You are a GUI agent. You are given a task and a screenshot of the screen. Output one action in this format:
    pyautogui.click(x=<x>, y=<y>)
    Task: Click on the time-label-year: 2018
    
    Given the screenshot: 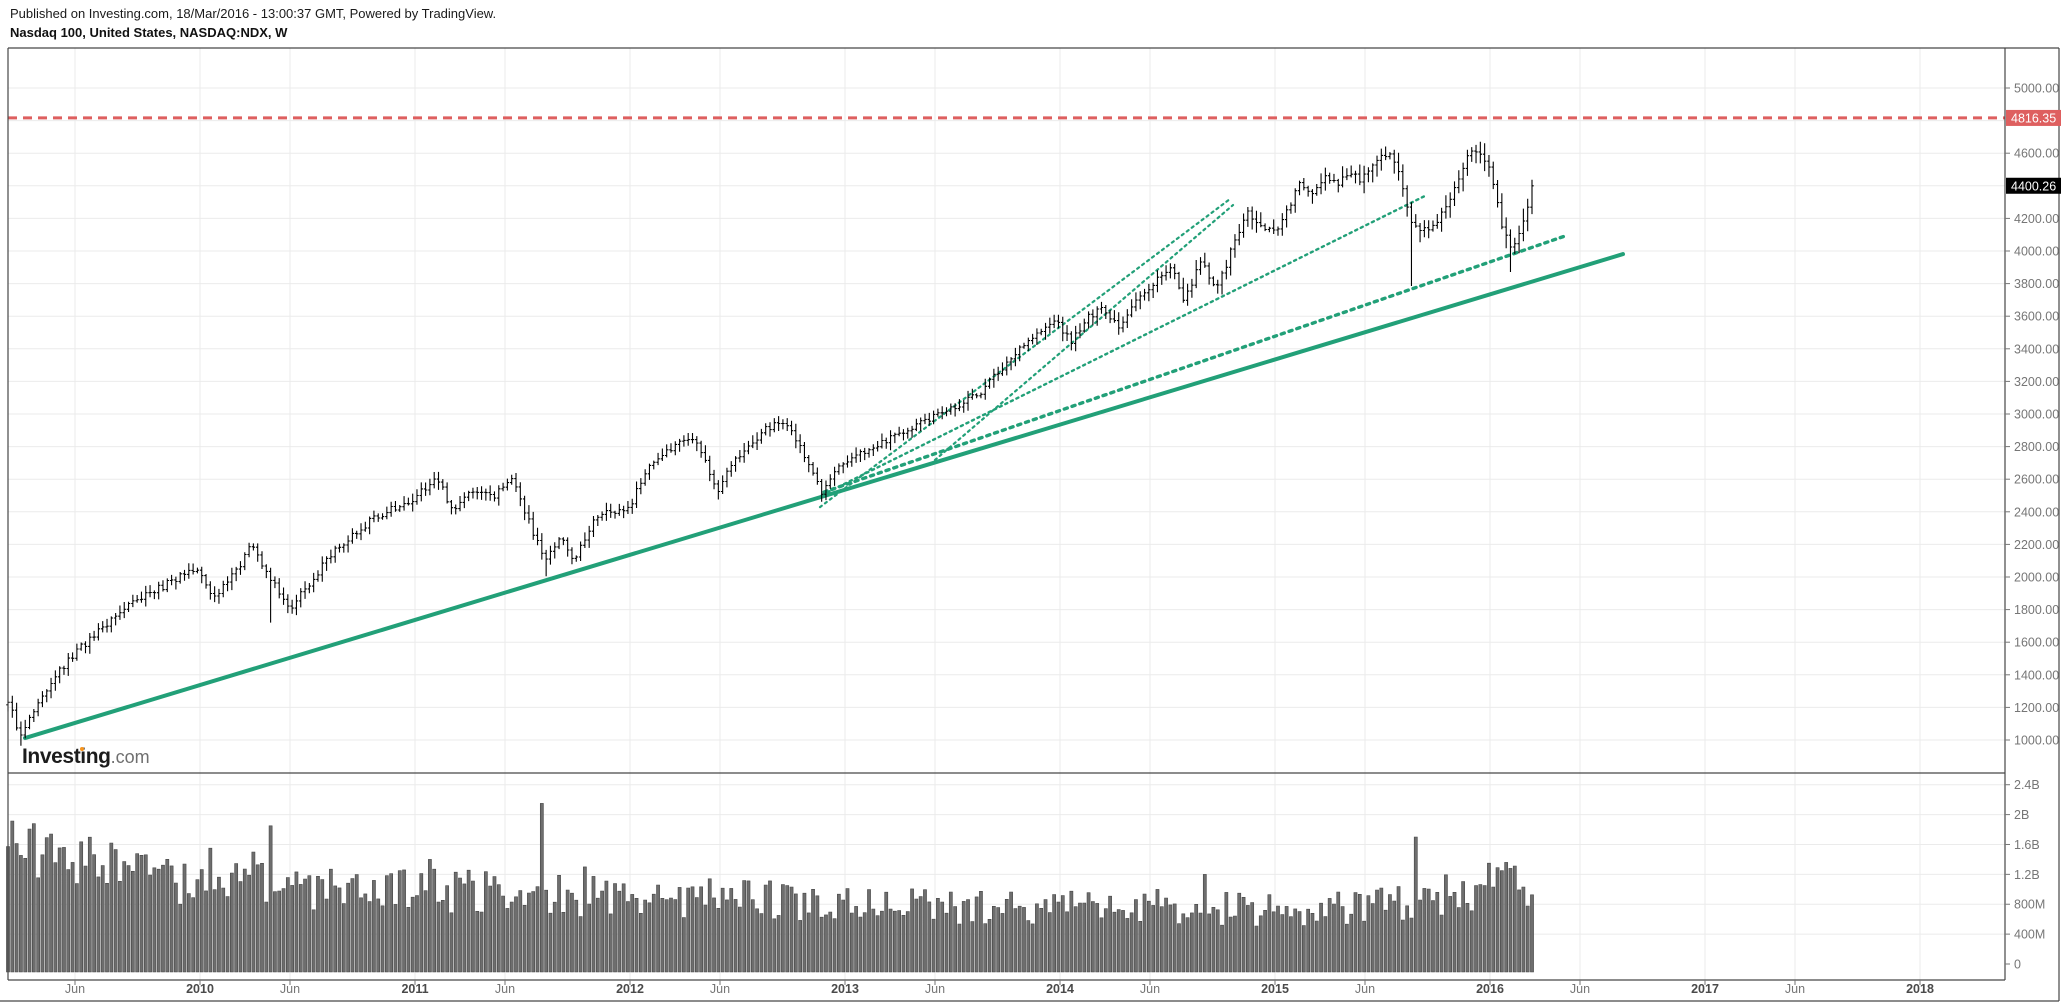 What is the action you would take?
    pyautogui.click(x=1920, y=989)
    